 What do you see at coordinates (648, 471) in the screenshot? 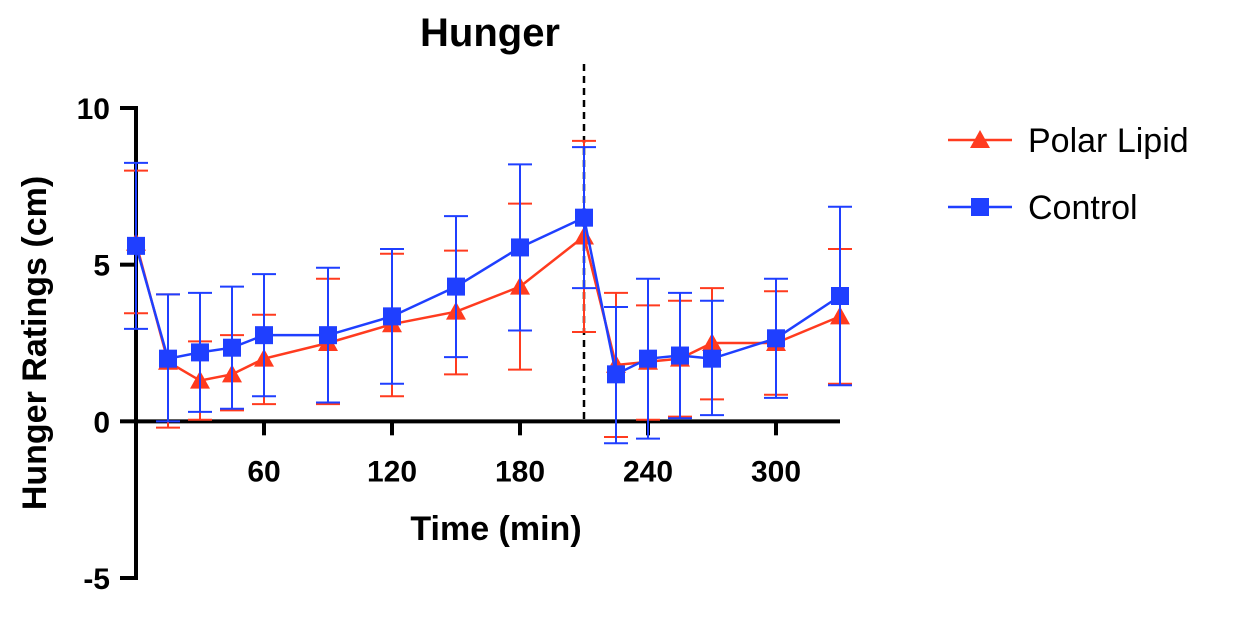
I see `x-tick-label: 240` at bounding box center [648, 471].